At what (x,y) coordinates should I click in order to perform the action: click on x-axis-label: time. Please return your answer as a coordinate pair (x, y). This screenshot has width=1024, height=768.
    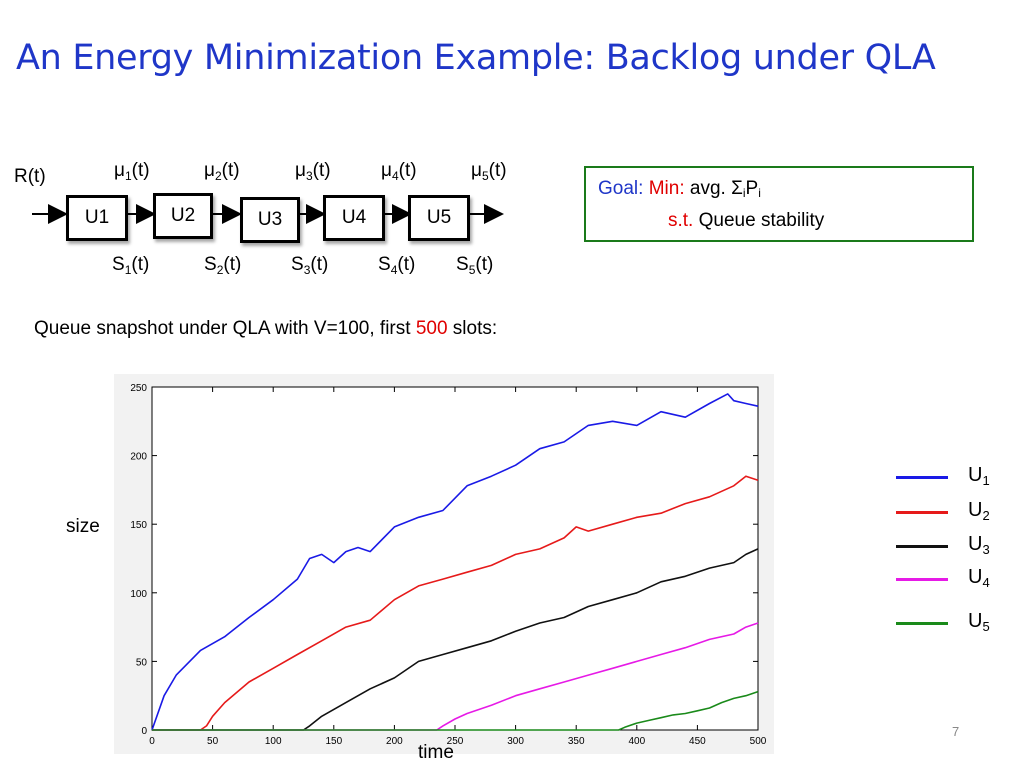
    Looking at the image, I should click on (436, 752).